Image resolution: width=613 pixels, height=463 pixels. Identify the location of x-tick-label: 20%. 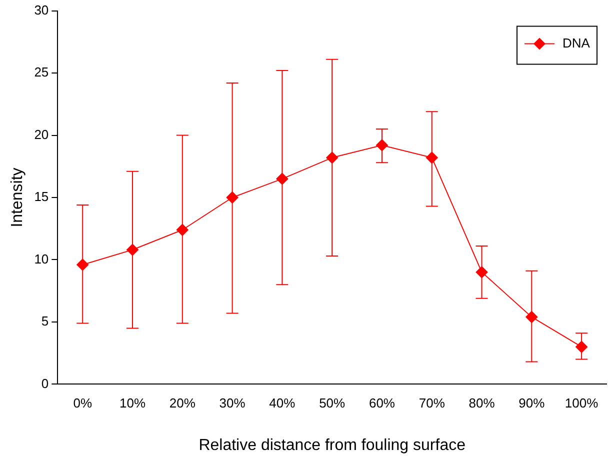
(182, 403).